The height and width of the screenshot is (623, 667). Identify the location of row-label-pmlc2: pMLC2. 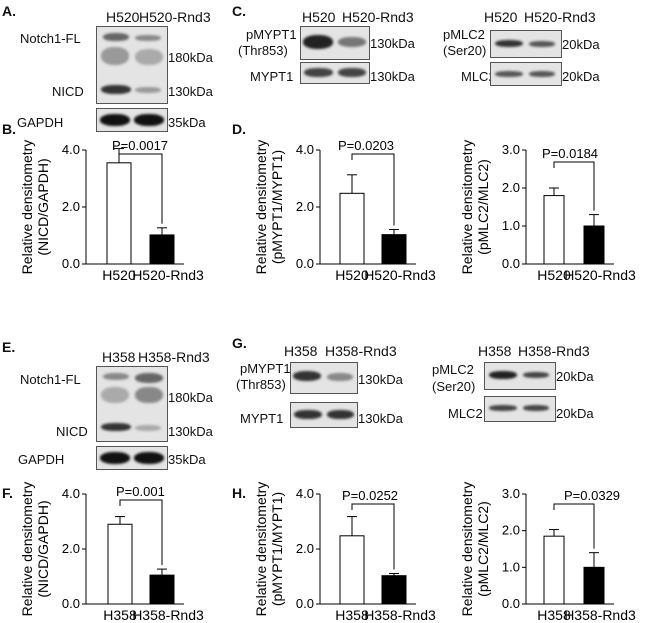
(464, 34).